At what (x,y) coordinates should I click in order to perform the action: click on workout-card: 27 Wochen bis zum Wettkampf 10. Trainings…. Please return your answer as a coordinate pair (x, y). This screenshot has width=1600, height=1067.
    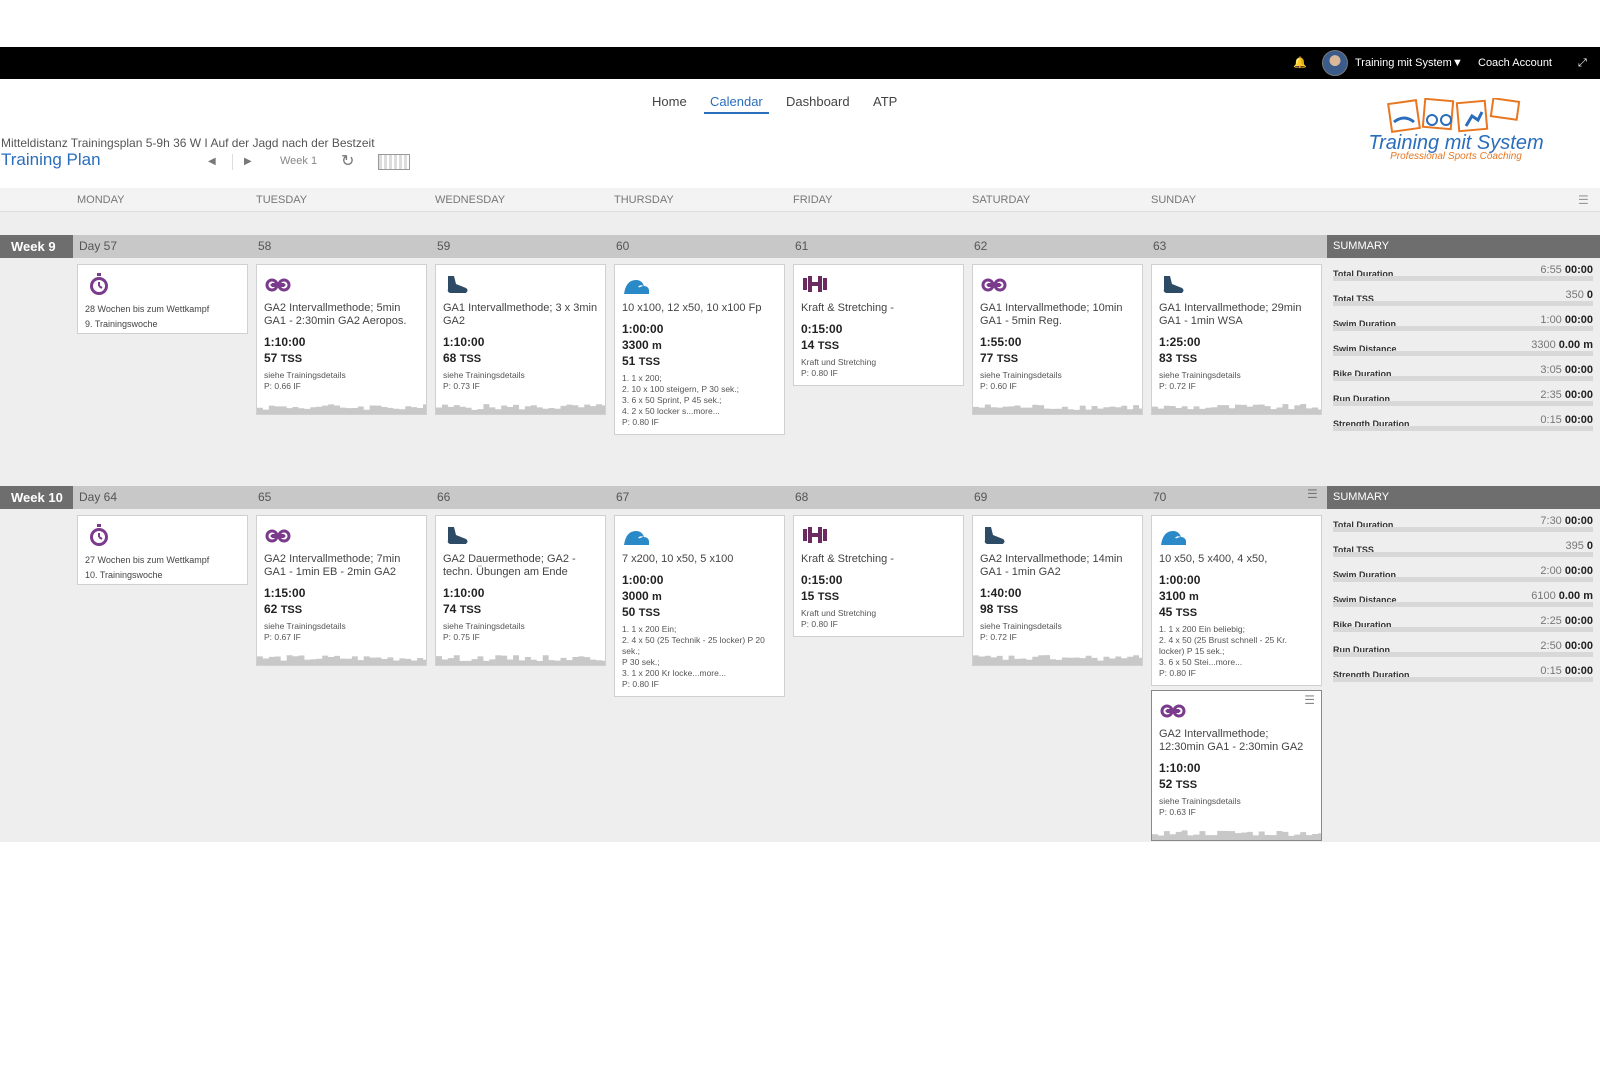
    Looking at the image, I should click on (162, 550).